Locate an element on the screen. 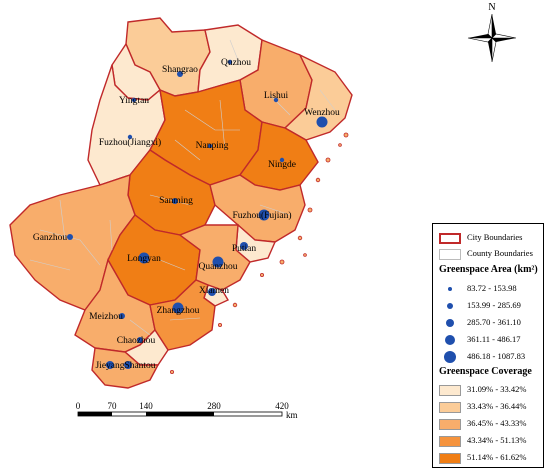 The width and height of the screenshot is (550, 473). north-arrow: N is located at coordinates (492, 32).